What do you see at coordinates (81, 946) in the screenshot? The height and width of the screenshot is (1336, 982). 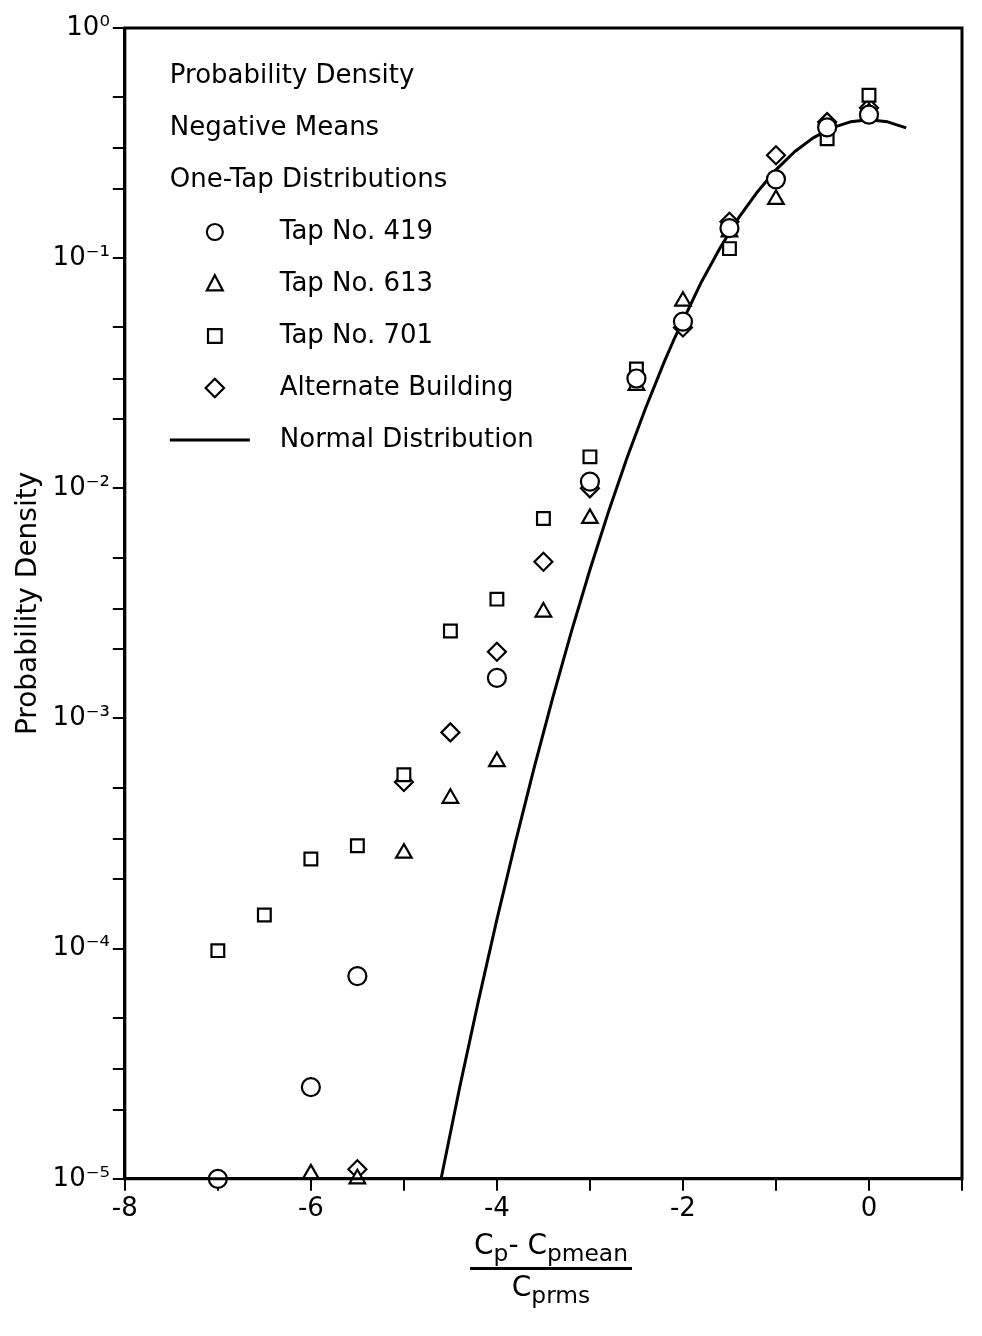 I see `y-tick-label: 10⁻⁴` at bounding box center [81, 946].